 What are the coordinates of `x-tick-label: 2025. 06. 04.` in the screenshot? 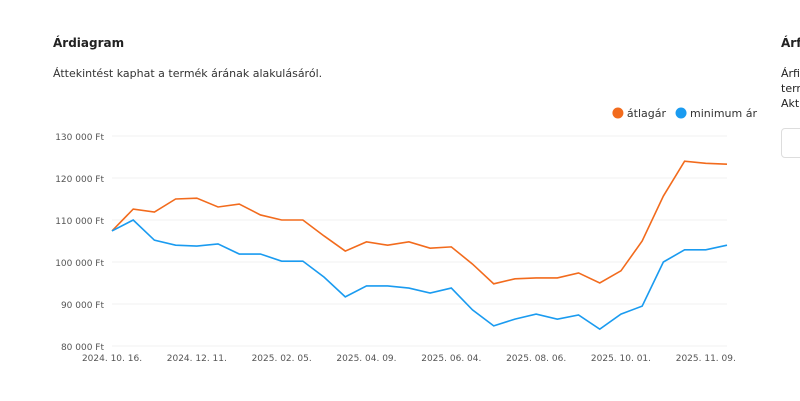 It's located at (451, 359).